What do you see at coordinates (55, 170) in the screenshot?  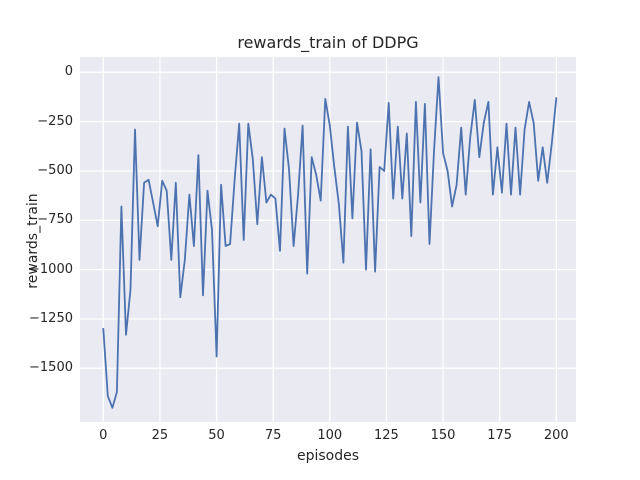 I see `y-tick-label: −500` at bounding box center [55, 170].